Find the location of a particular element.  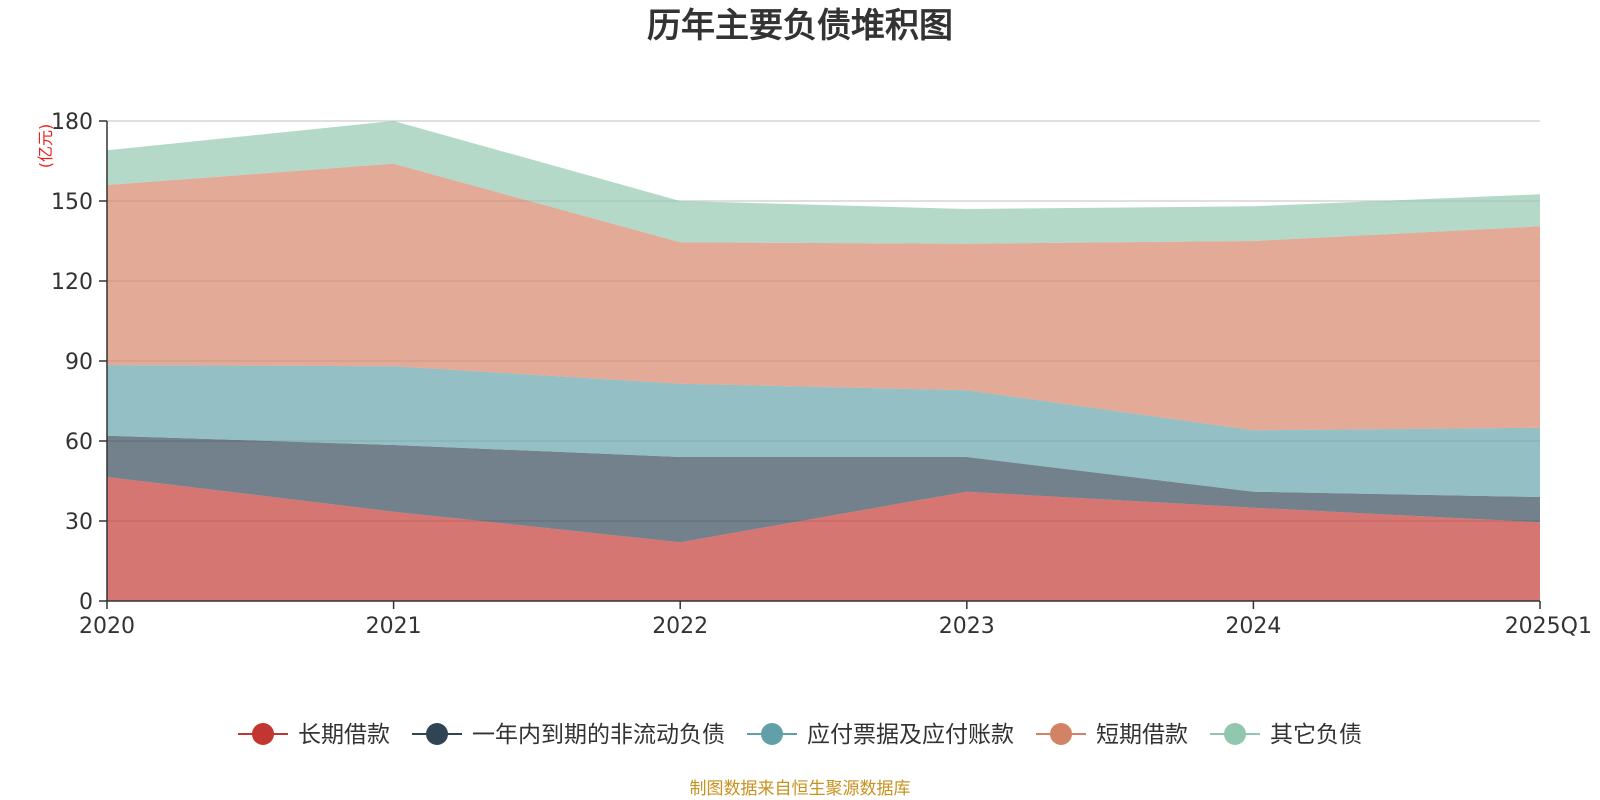

legend: 长期借款 一年内到期的非流动负债 应付票据及应付账款 短期借款 其它负债 is located at coordinates (800, 735).